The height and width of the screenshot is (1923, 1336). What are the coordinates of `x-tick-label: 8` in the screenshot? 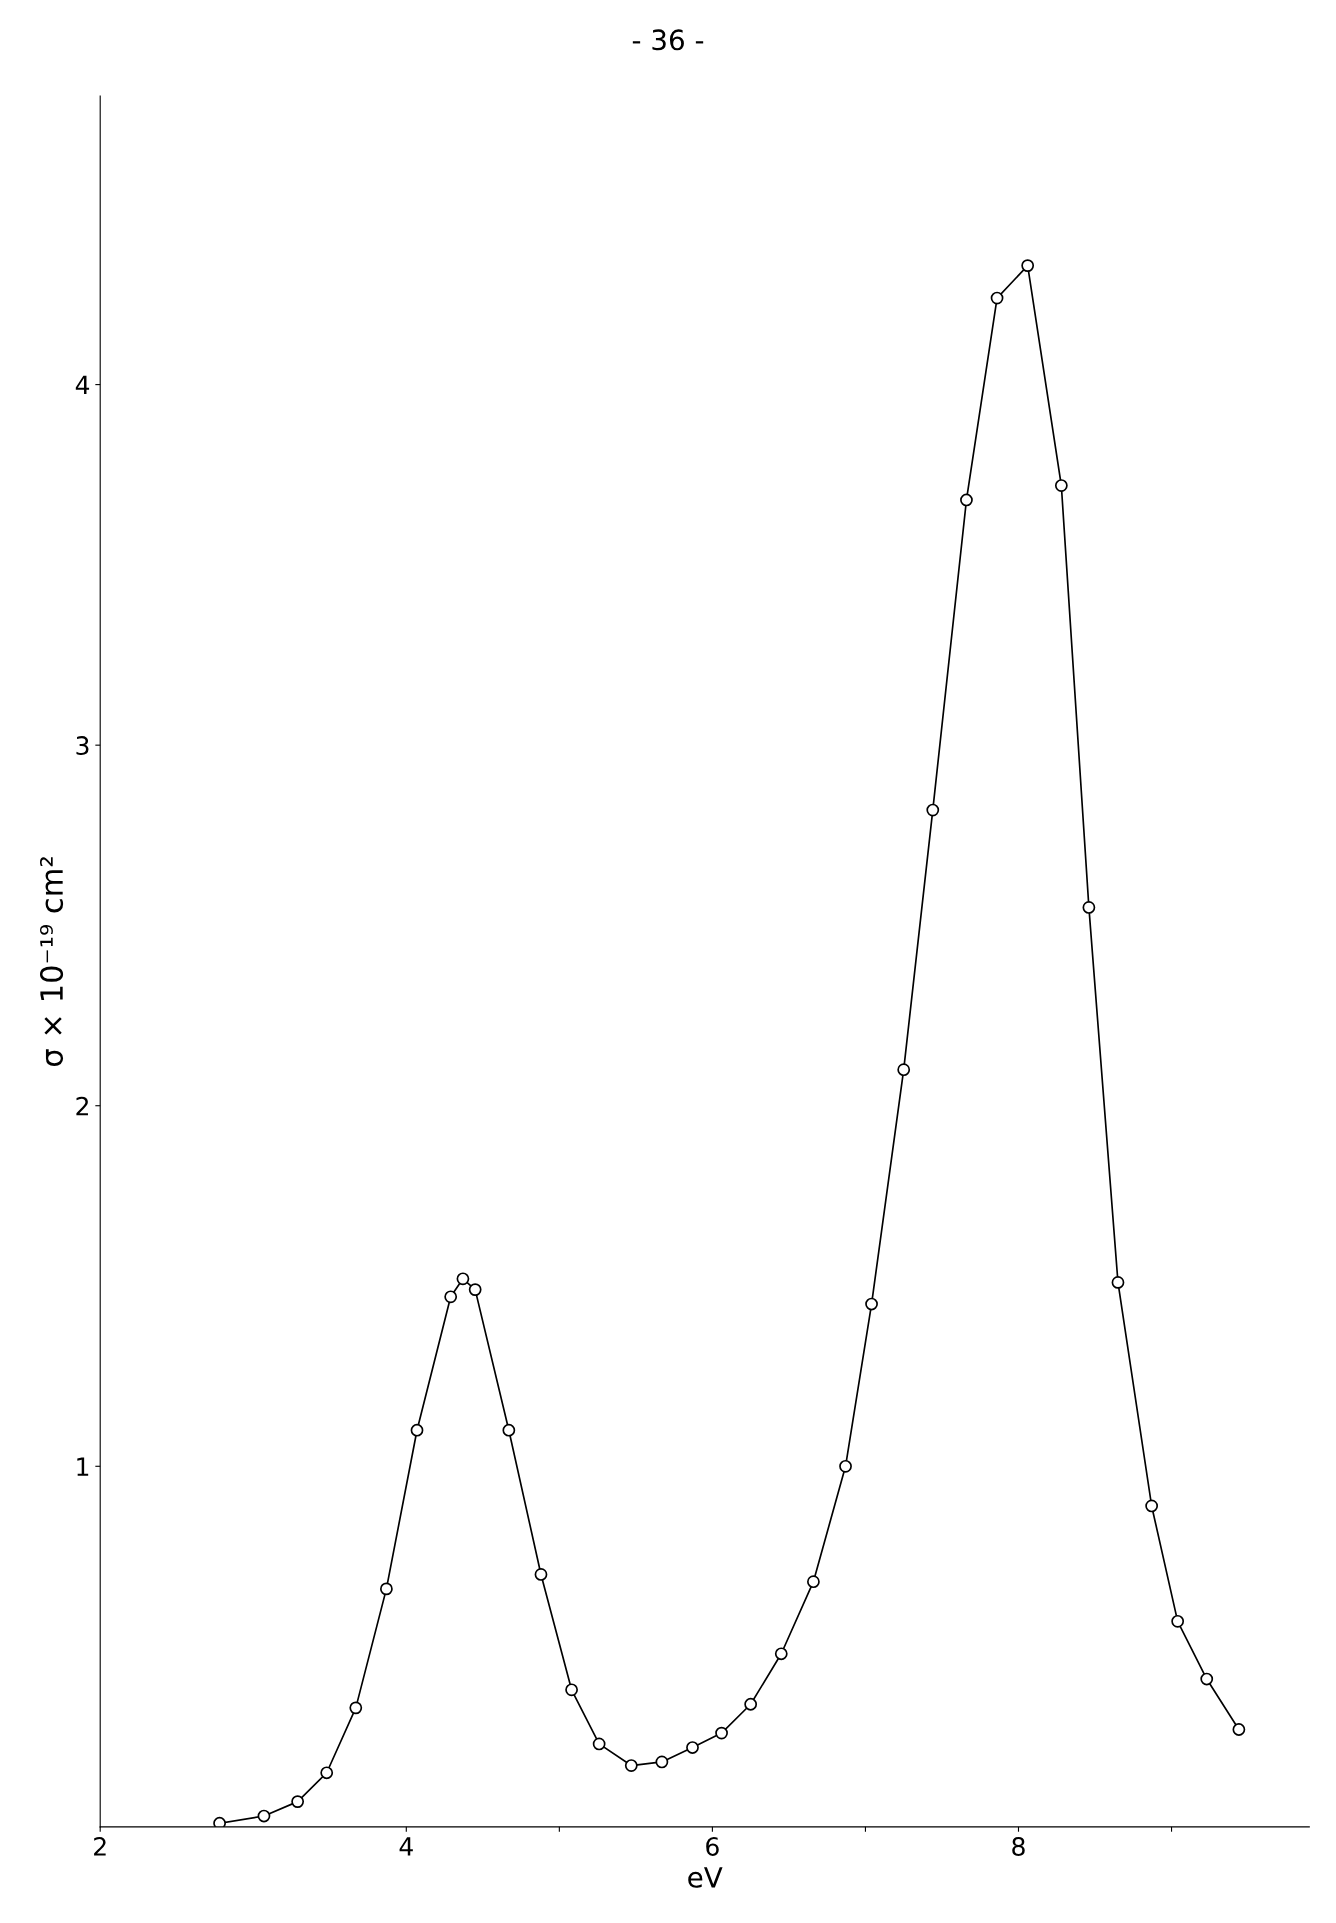 It's located at (1018, 1846).